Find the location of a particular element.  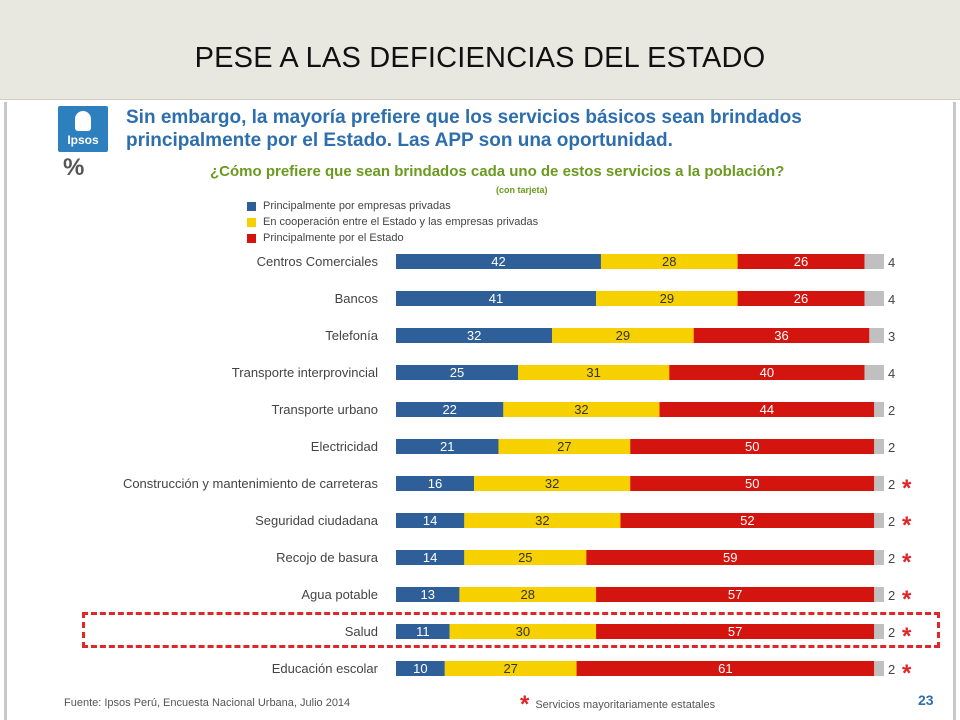

data-label: 44 is located at coordinates (767, 409).